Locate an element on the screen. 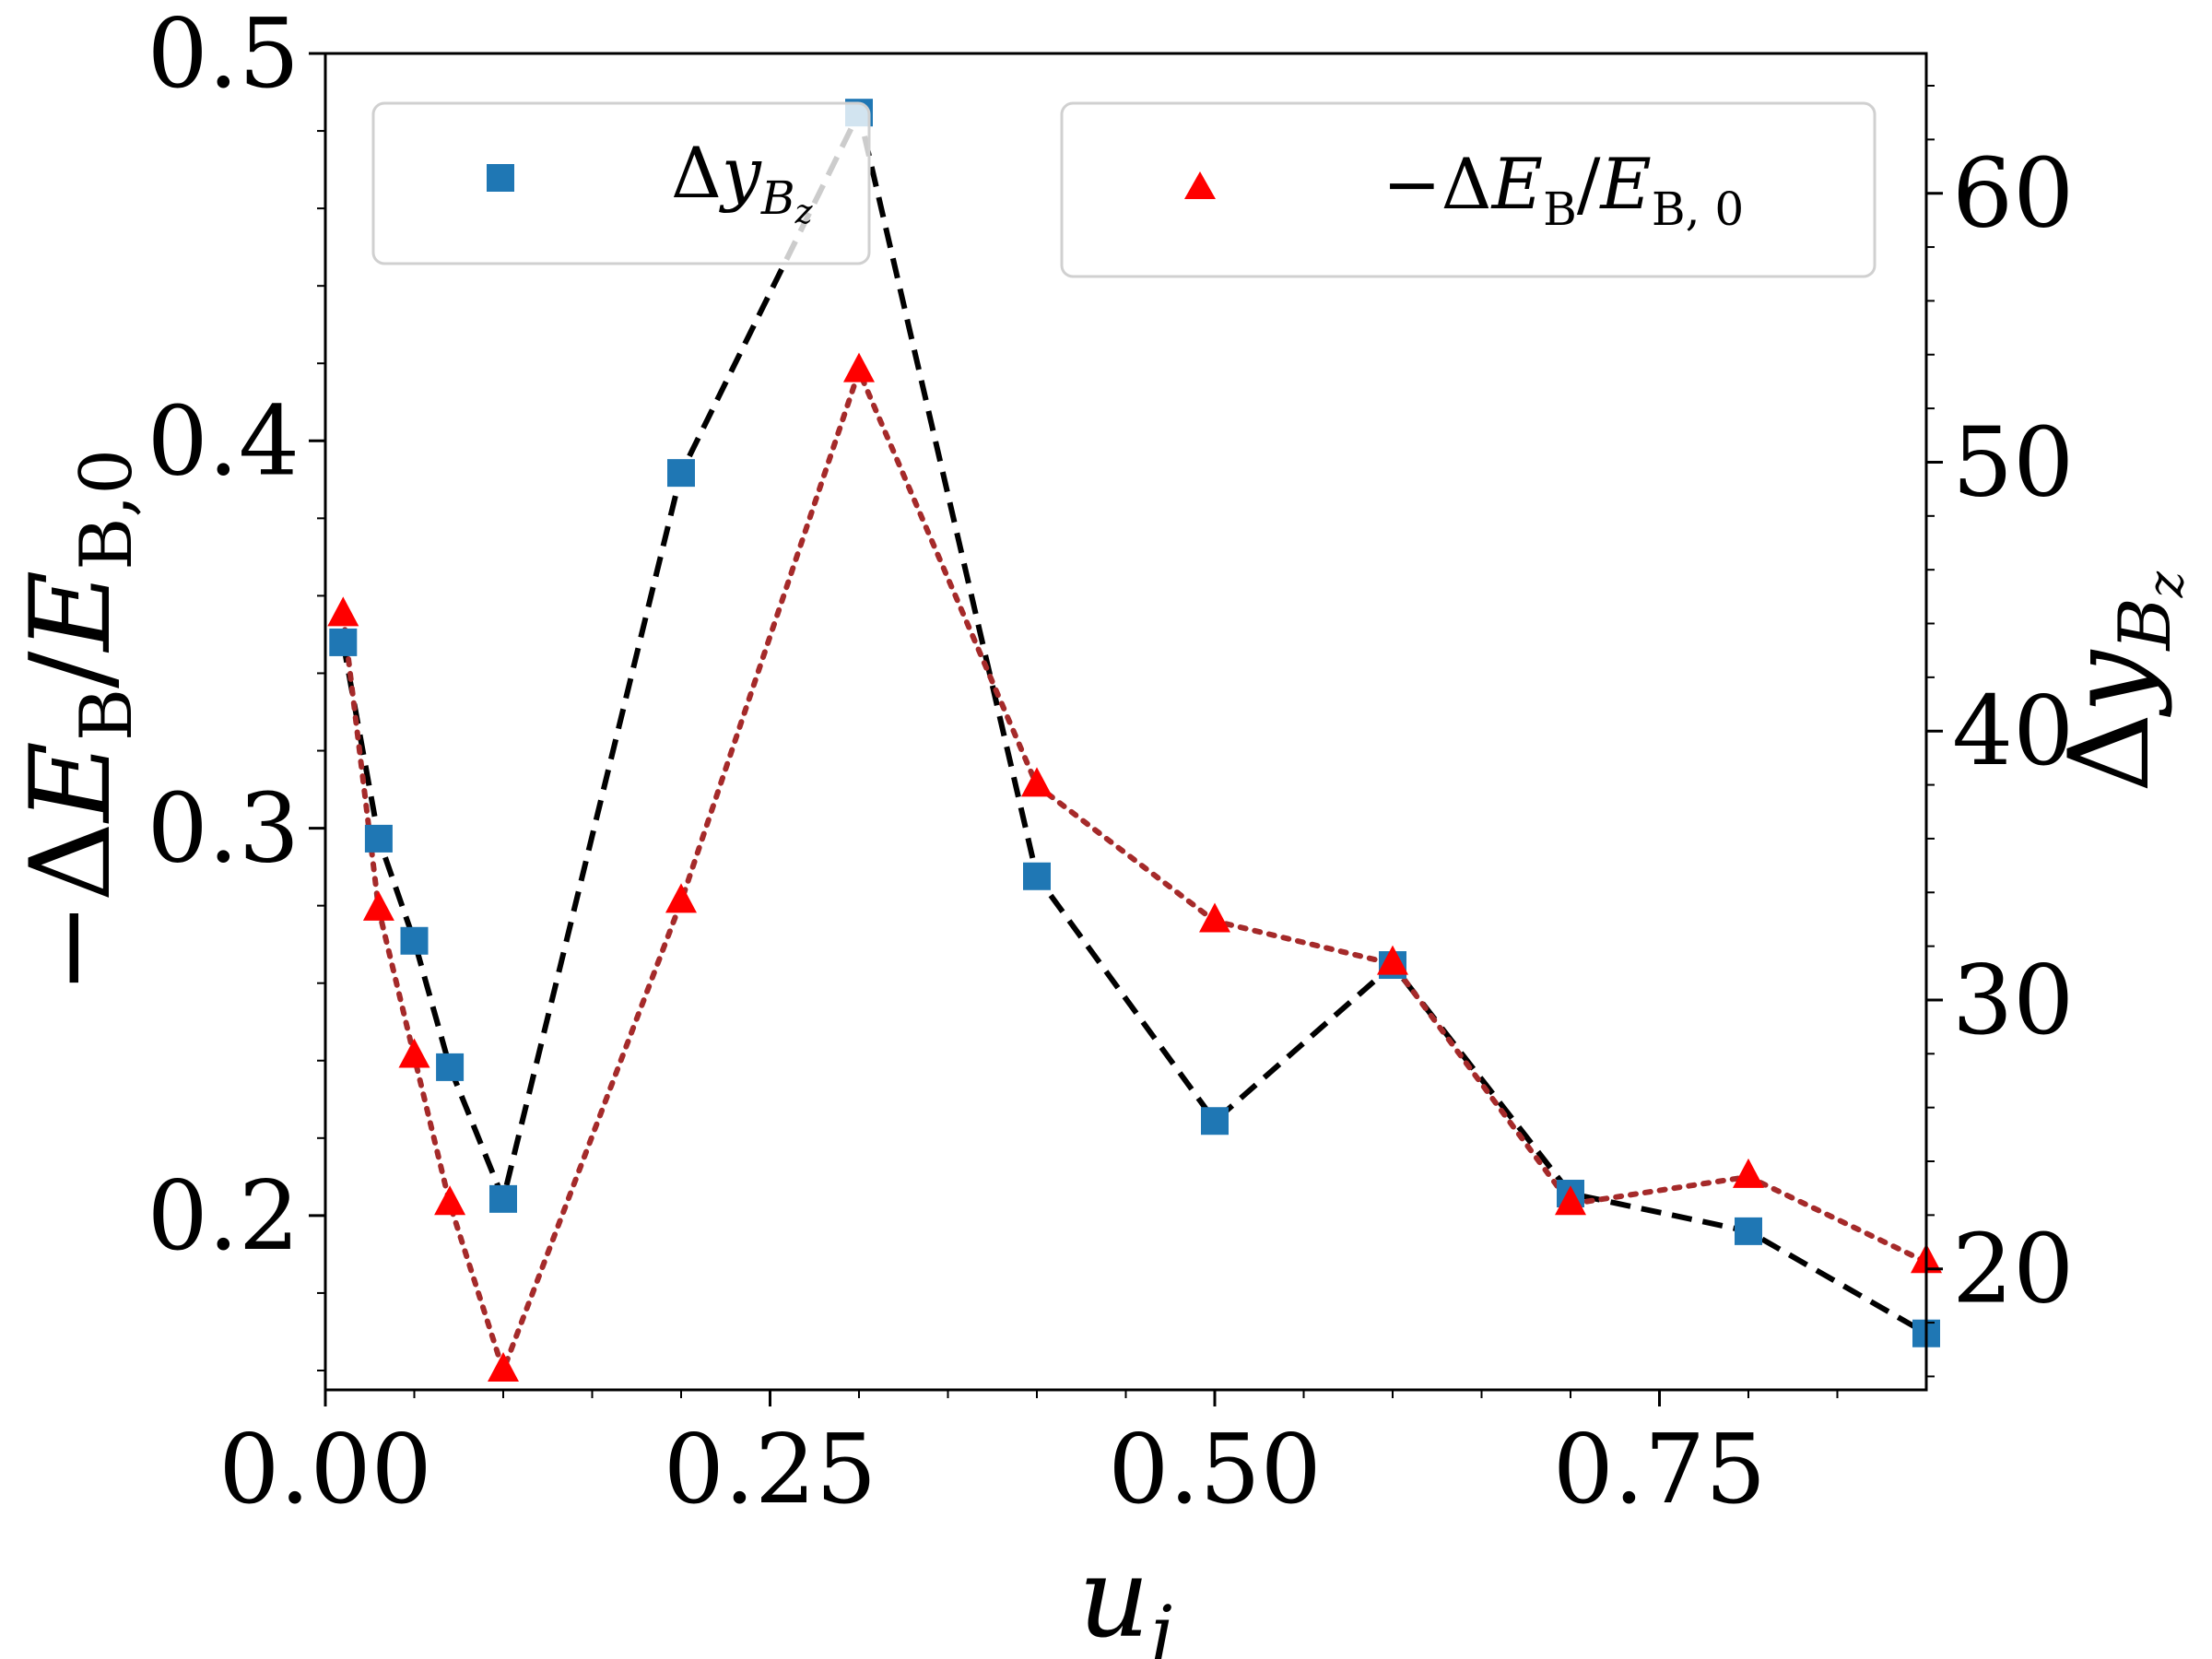 The height and width of the screenshot is (1659, 2212). legend-deb: −ΔEB/EB, 0 is located at coordinates (1468, 189).